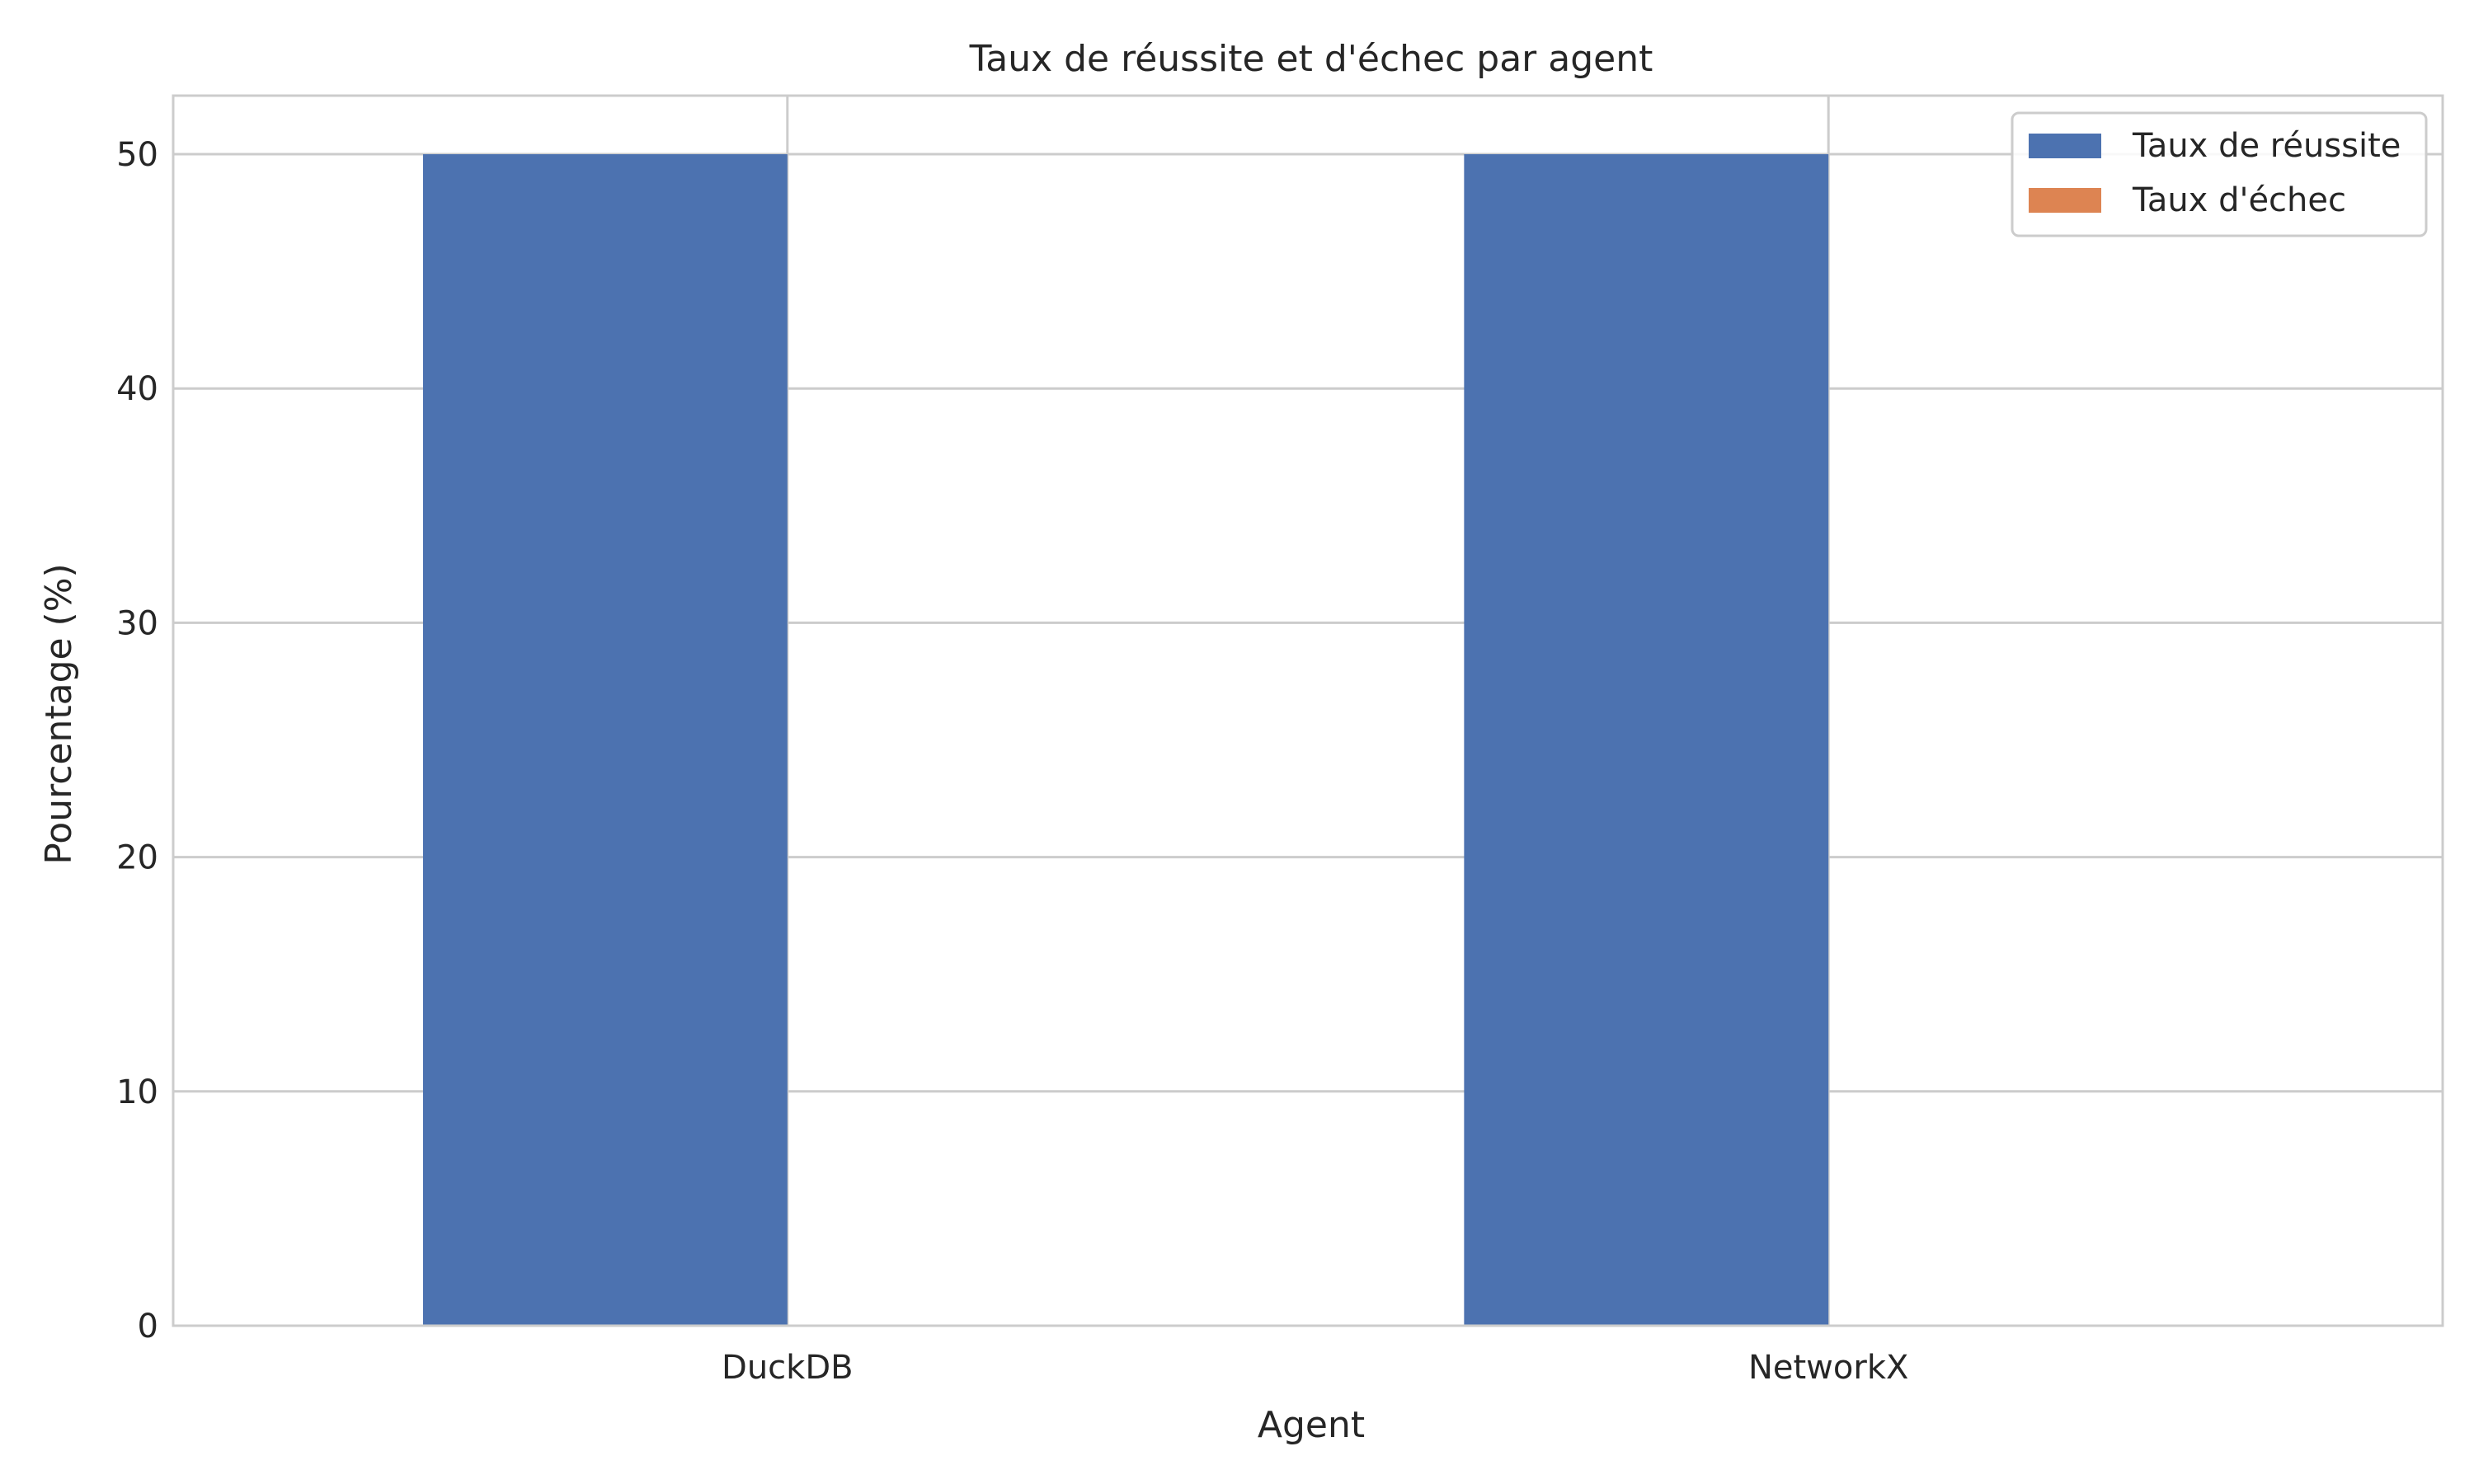  Describe the element at coordinates (137, 389) in the screenshot. I see `y-tick-label: 40` at that location.